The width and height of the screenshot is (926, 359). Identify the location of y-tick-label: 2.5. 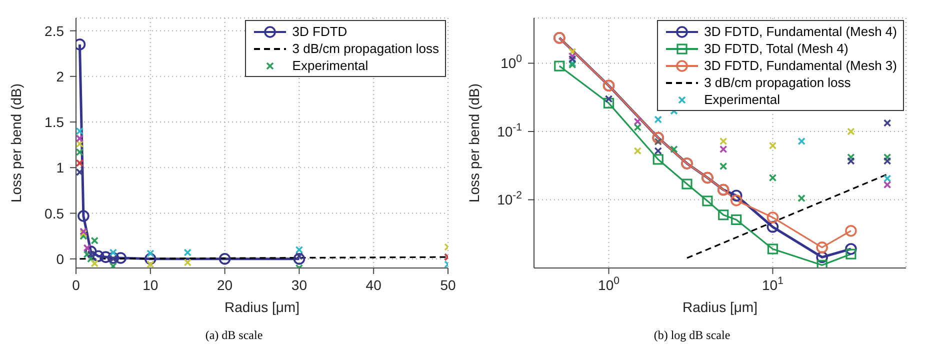
(54, 30).